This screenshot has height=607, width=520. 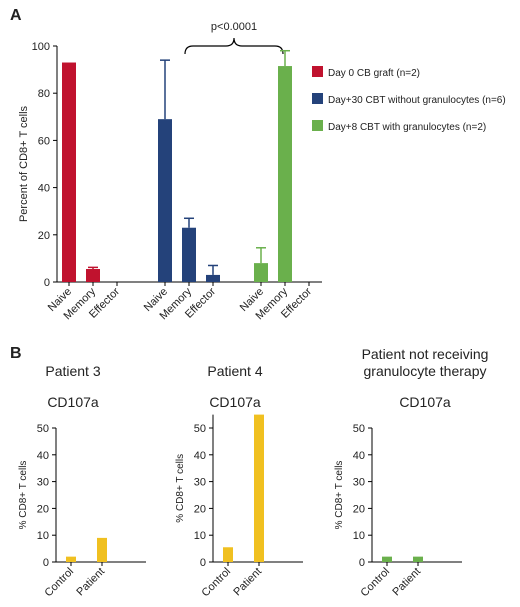 What do you see at coordinates (44, 141) in the screenshot?
I see `y-tick-label: 60` at bounding box center [44, 141].